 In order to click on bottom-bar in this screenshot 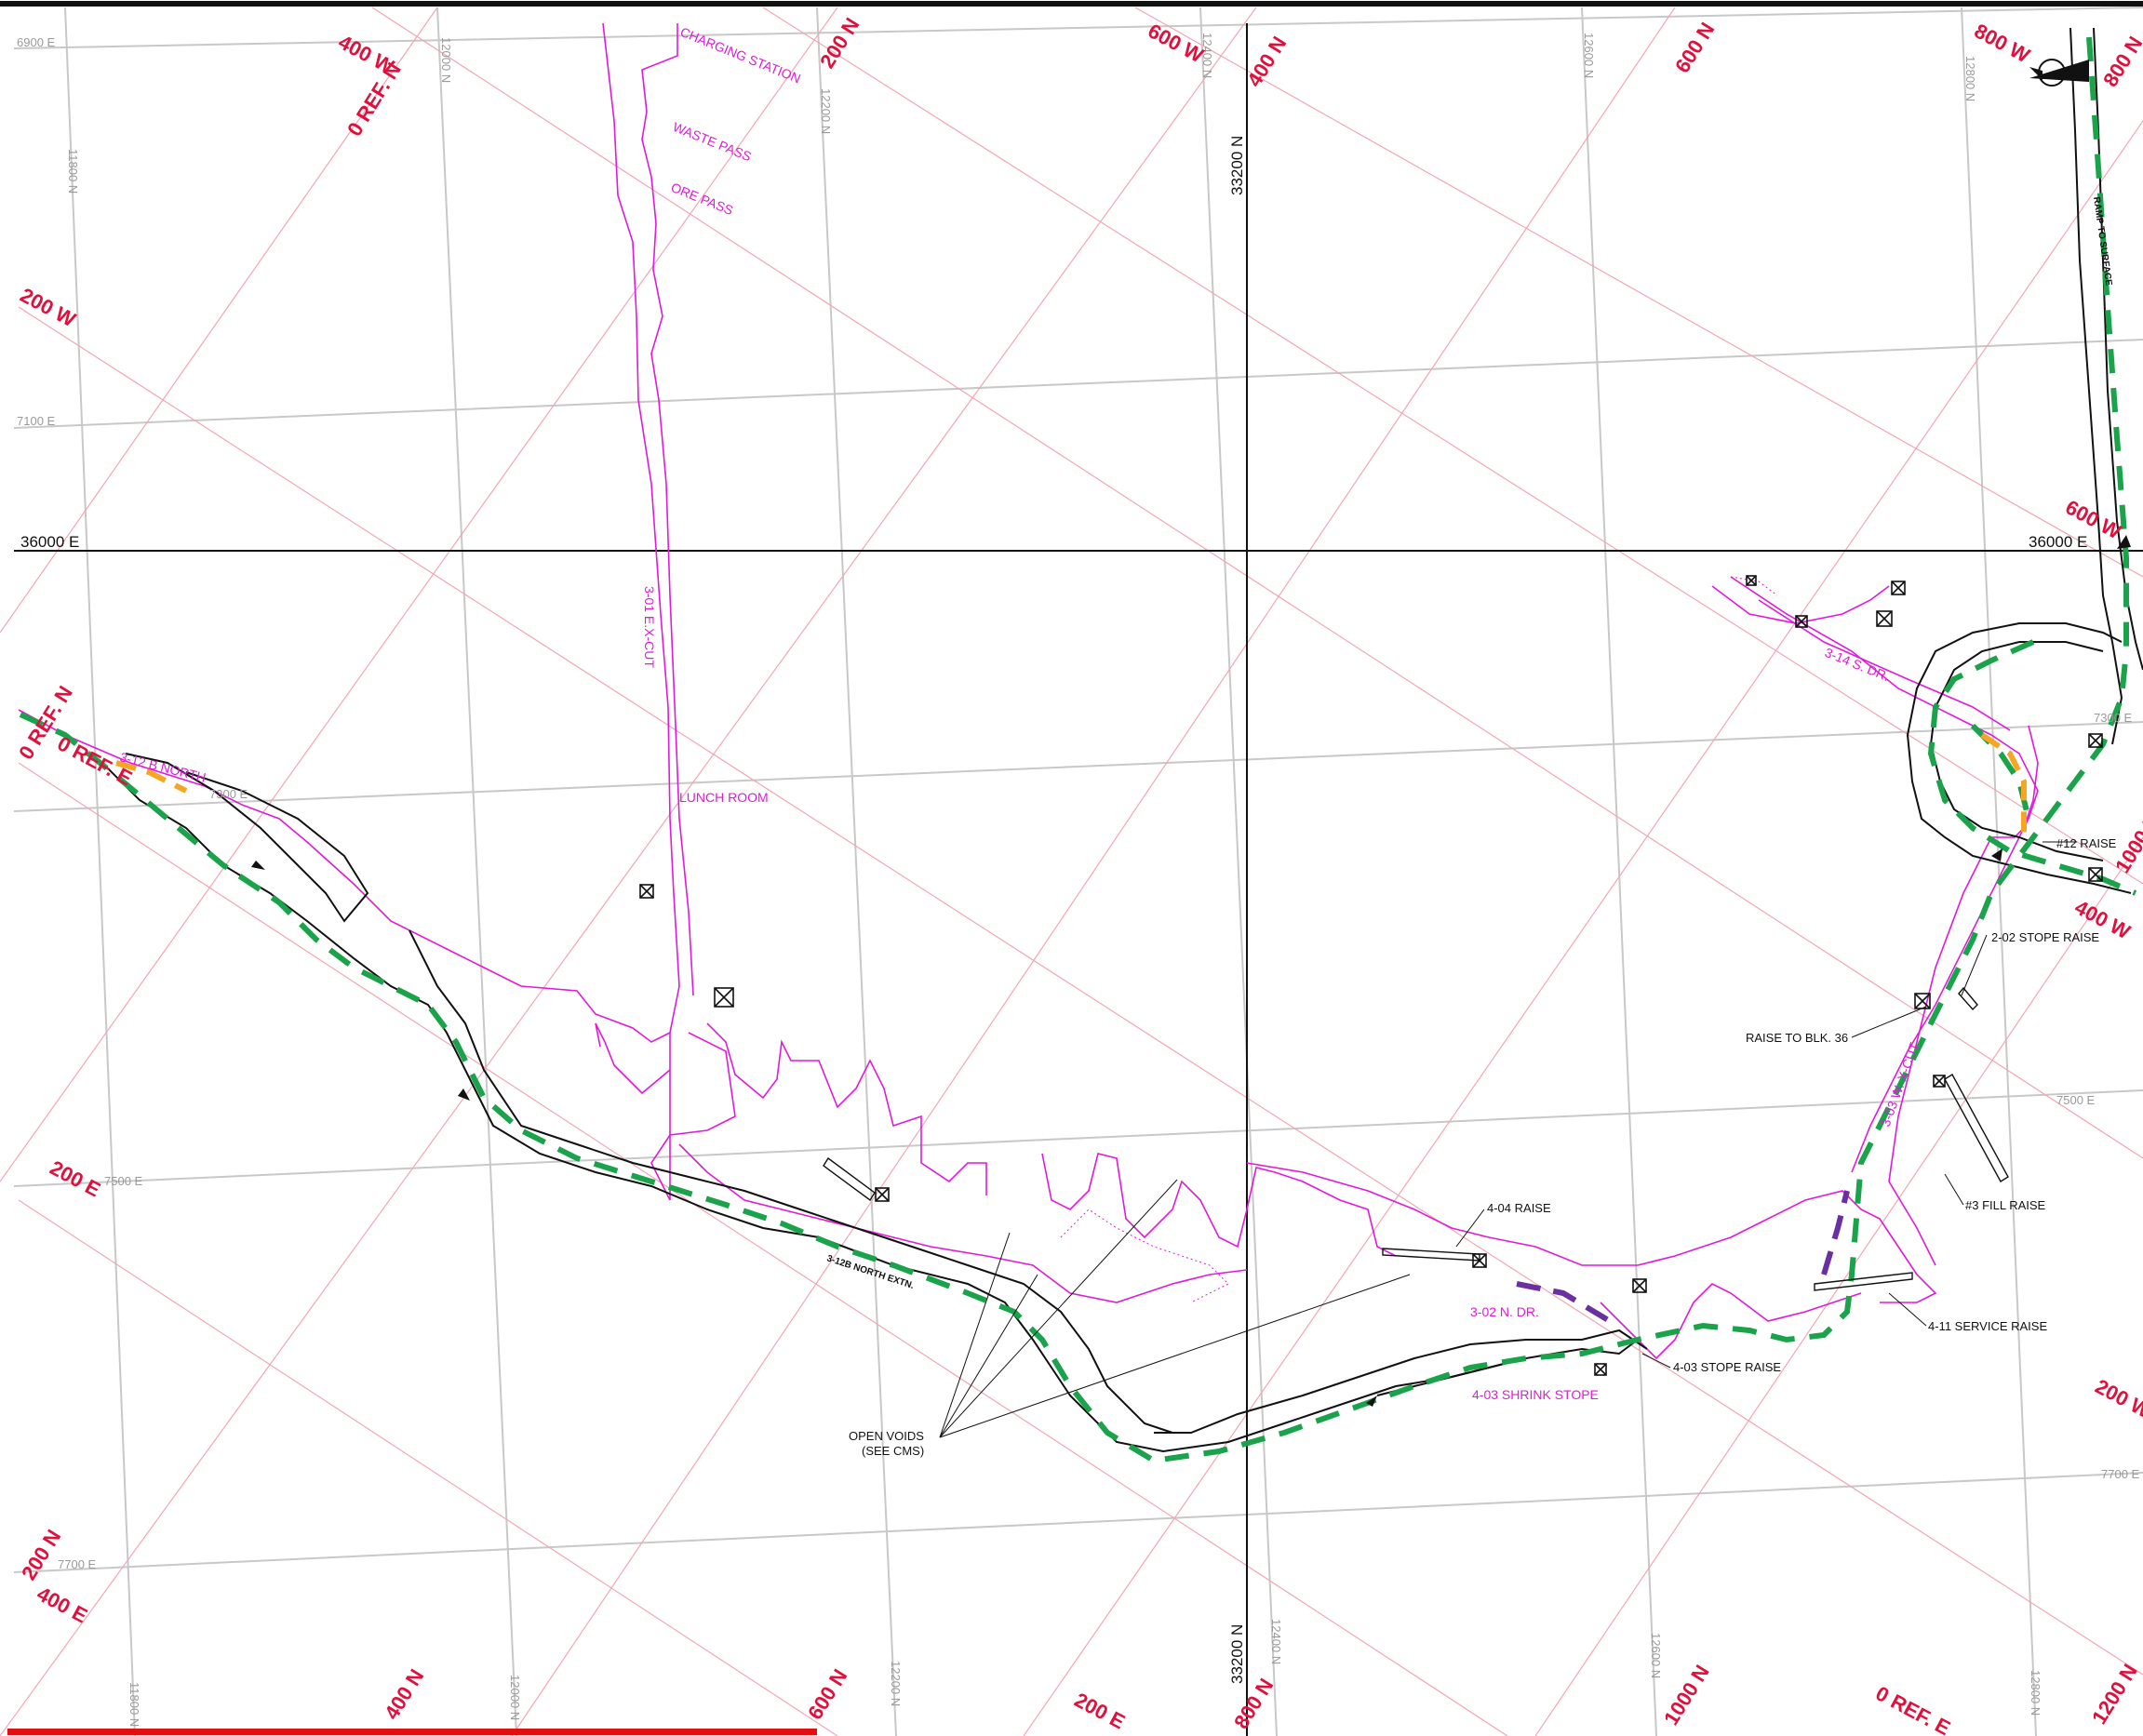, I will do `click(412, 1732)`.